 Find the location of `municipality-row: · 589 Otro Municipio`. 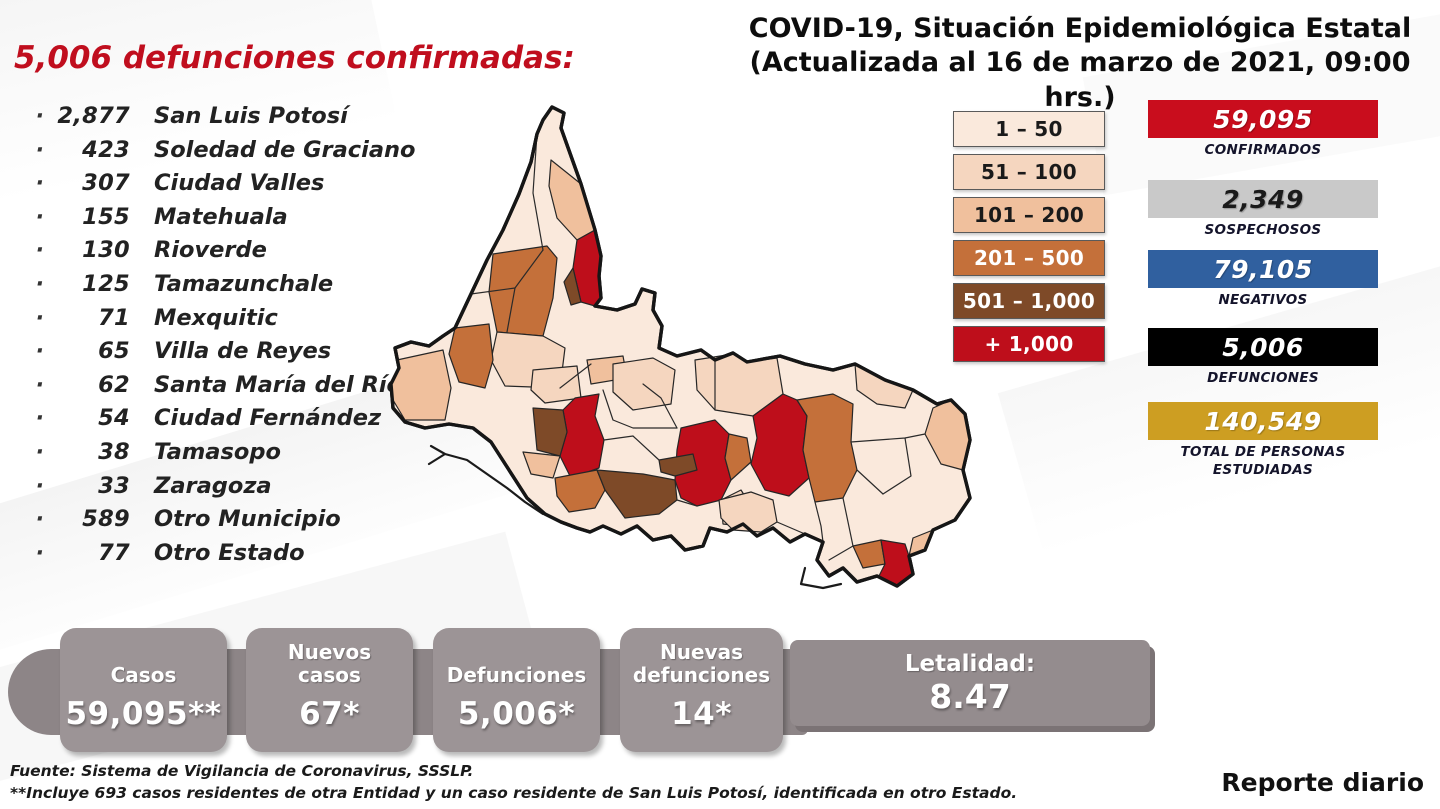

municipality-row: · 589 Otro Municipio is located at coordinates (223, 523).